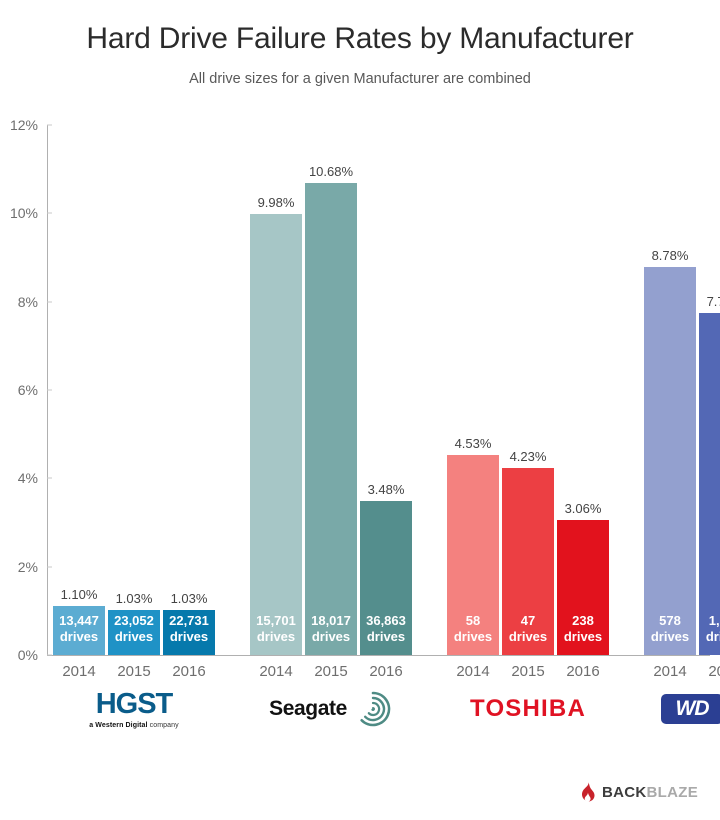 The height and width of the screenshot is (820, 720). What do you see at coordinates (528, 620) in the screenshot?
I see `drive-count-value: 47` at bounding box center [528, 620].